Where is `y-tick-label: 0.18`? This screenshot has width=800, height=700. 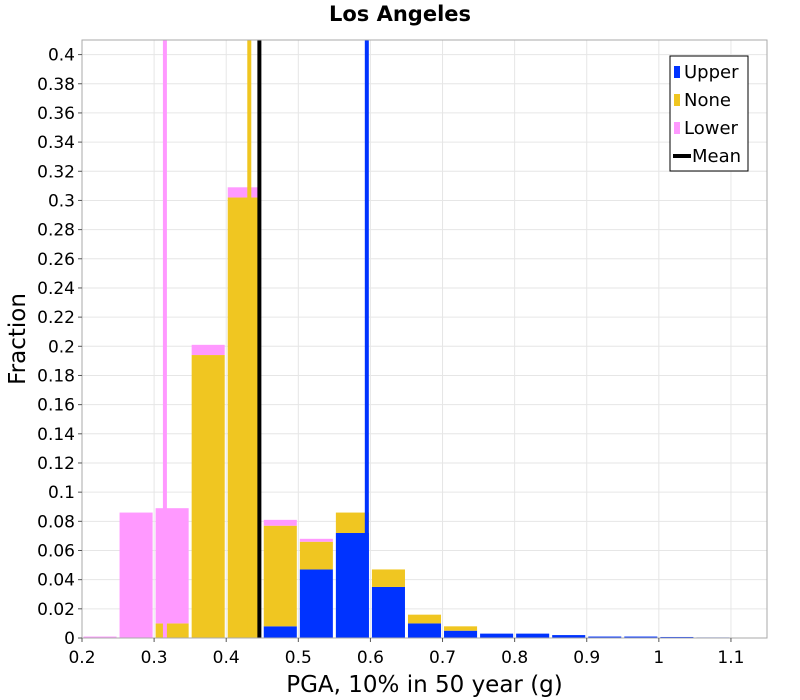
y-tick-label: 0.18 is located at coordinates (56, 376).